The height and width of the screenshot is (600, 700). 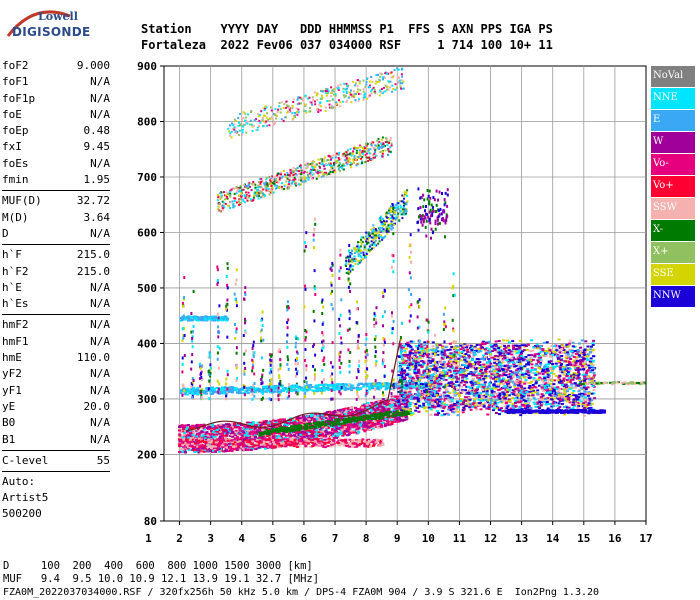 What do you see at coordinates (335, 538) in the screenshot?
I see `x-tick-label: 7` at bounding box center [335, 538].